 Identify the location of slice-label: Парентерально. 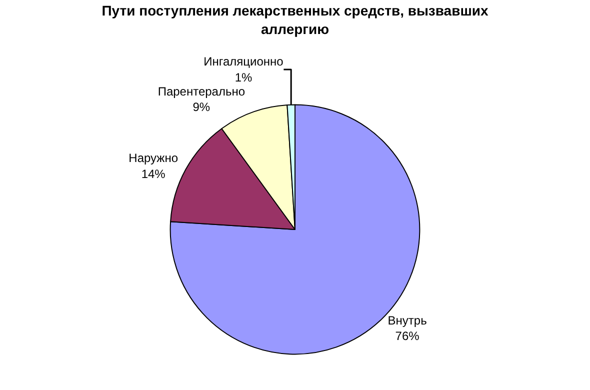
(202, 91).